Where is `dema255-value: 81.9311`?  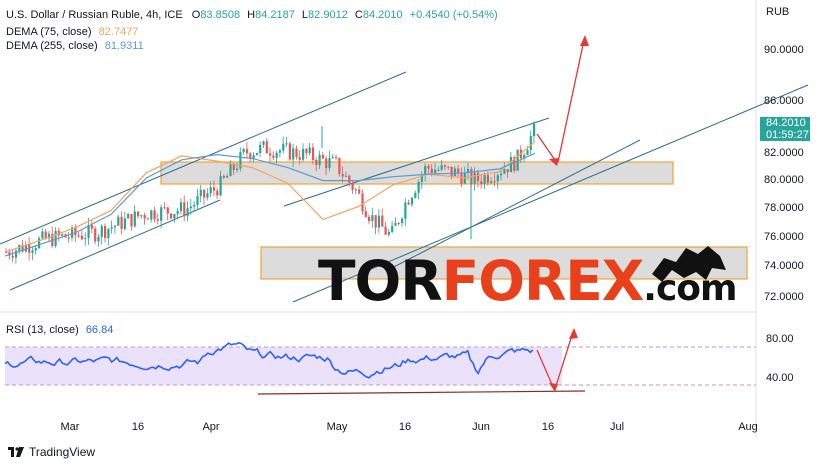
dema255-value: 81.9311 is located at coordinates (124, 46).